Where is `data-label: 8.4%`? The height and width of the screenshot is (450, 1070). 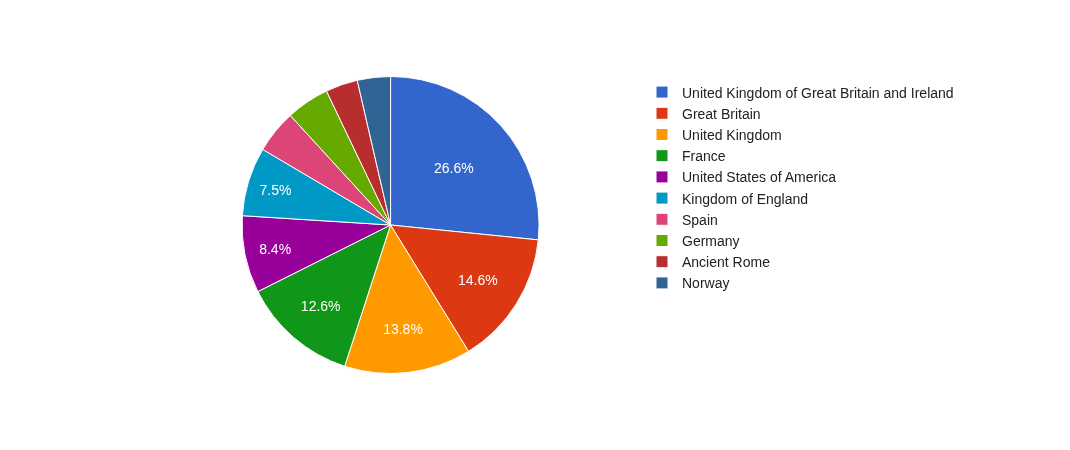
data-label: 8.4% is located at coordinates (275, 248).